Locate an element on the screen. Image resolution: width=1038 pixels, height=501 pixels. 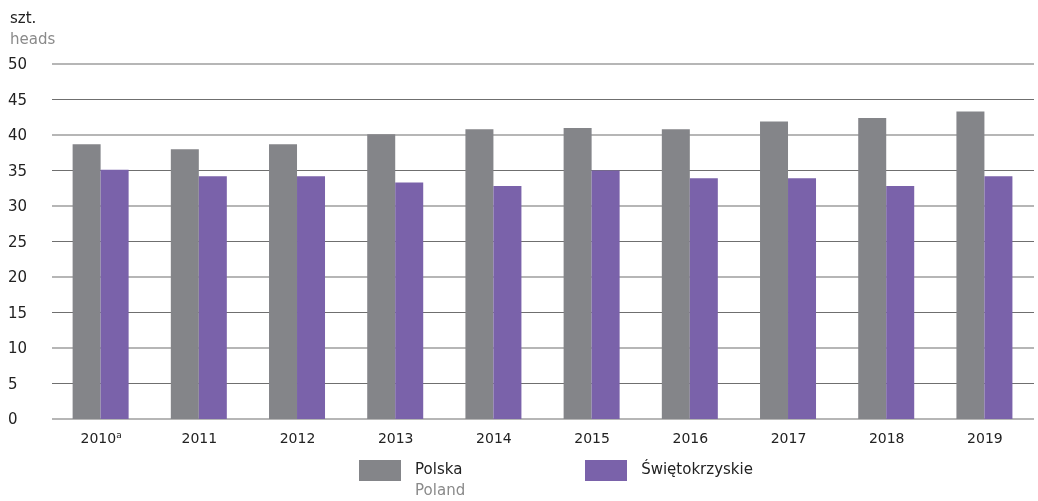
y-axis-title: szt. heads is located at coordinates (33, 29).